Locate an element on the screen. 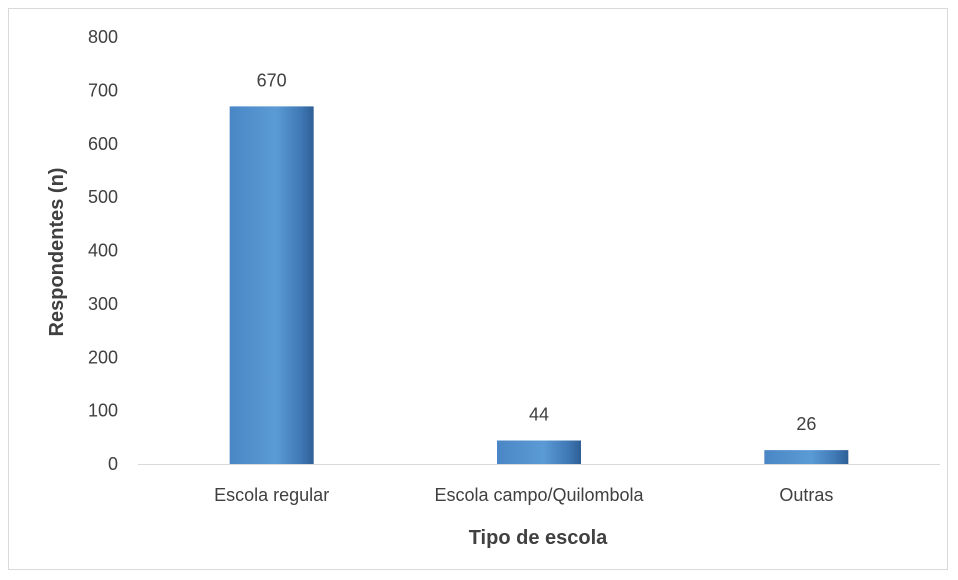  y-axis-ticks: 0 100 200 300 400 500 600 700 800 is located at coordinates (103, 250).